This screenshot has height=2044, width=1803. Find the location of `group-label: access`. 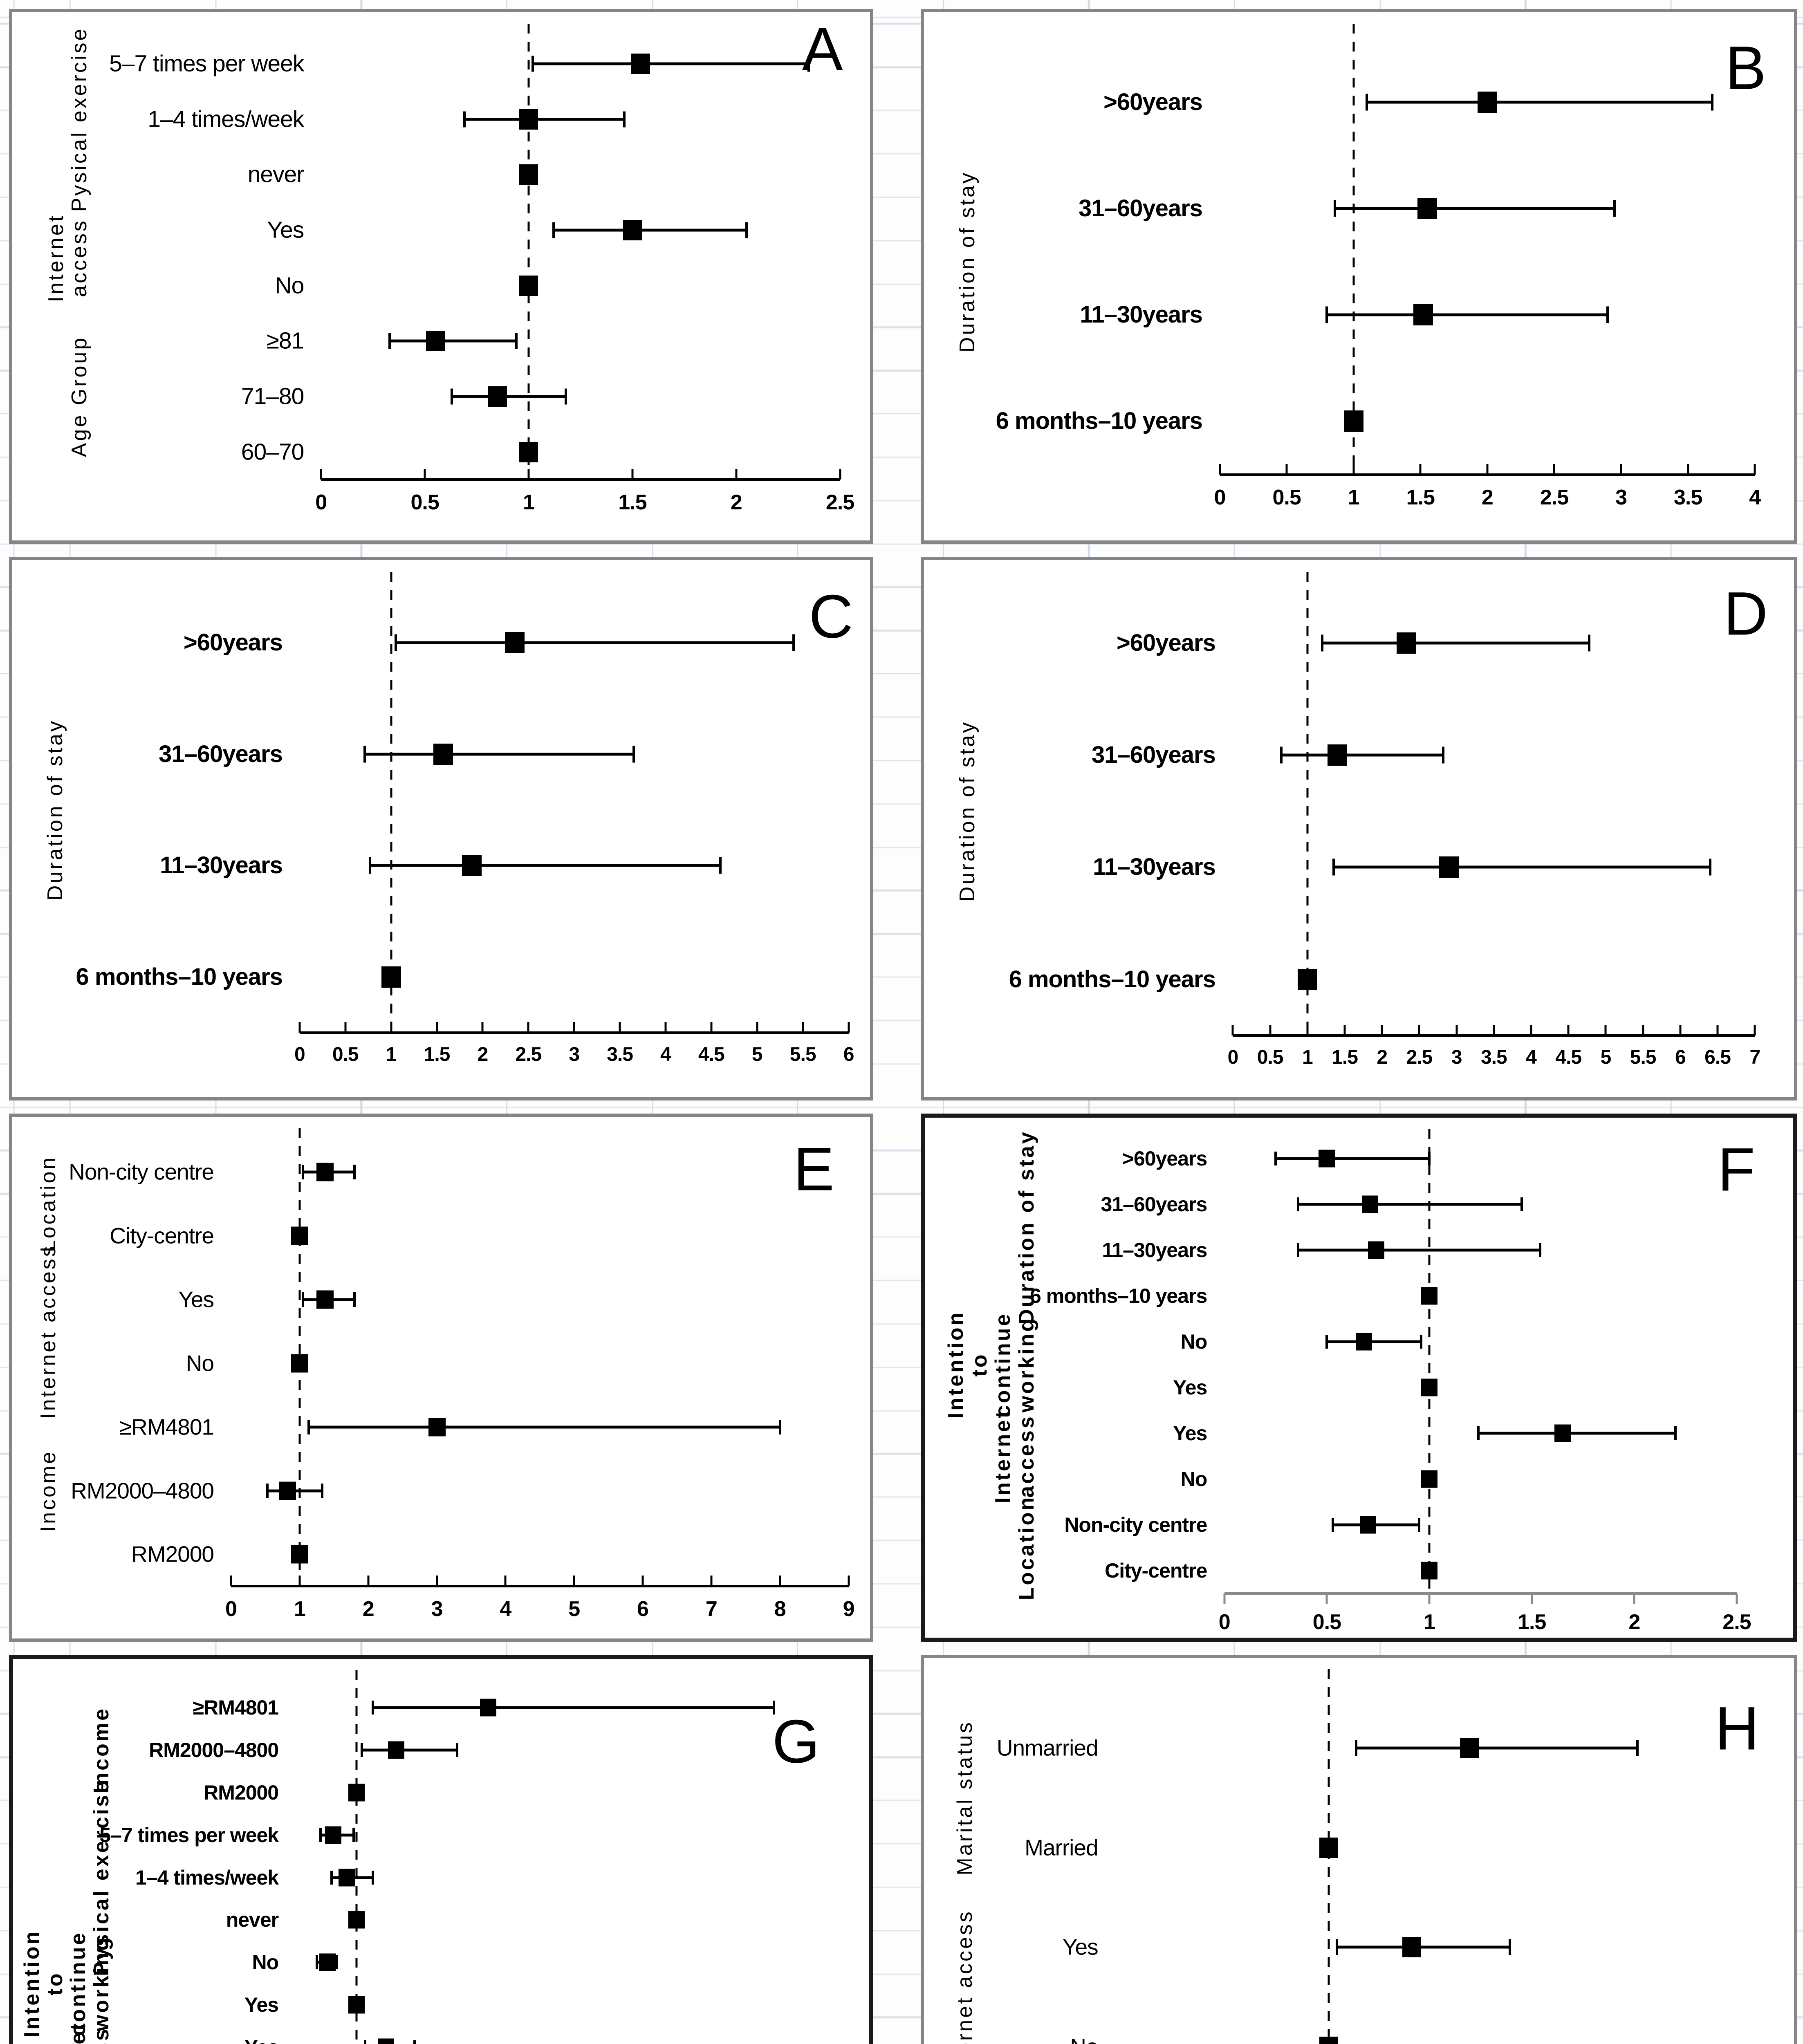

group-label: access is located at coordinates (1026, 1456).